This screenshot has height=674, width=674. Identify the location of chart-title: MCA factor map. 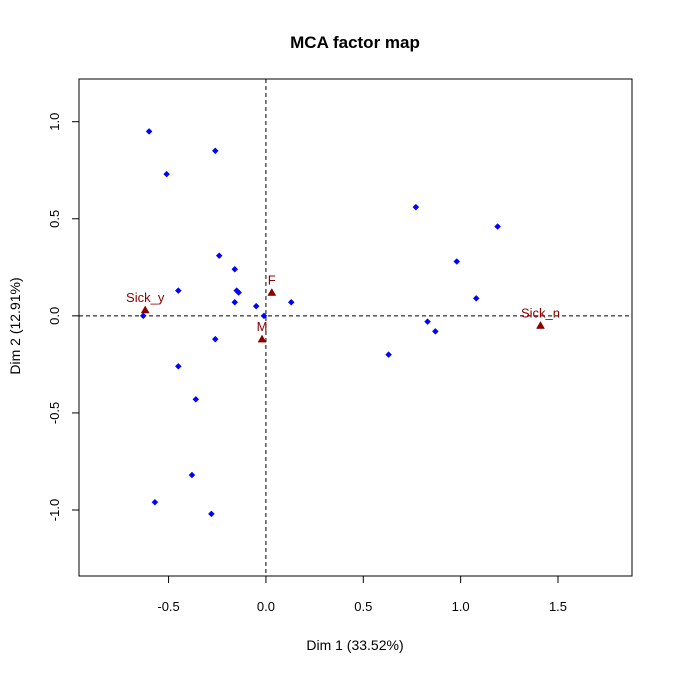
(355, 42).